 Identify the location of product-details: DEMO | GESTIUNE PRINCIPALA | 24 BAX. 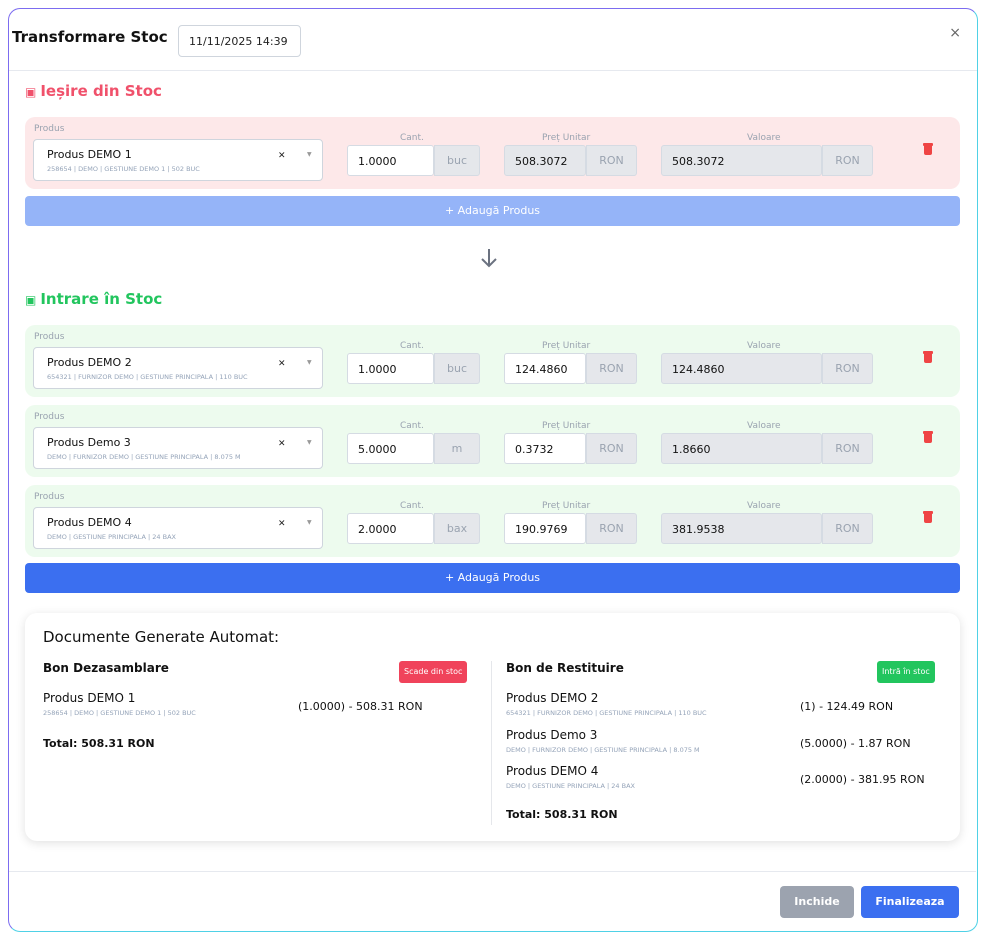
(111, 537).